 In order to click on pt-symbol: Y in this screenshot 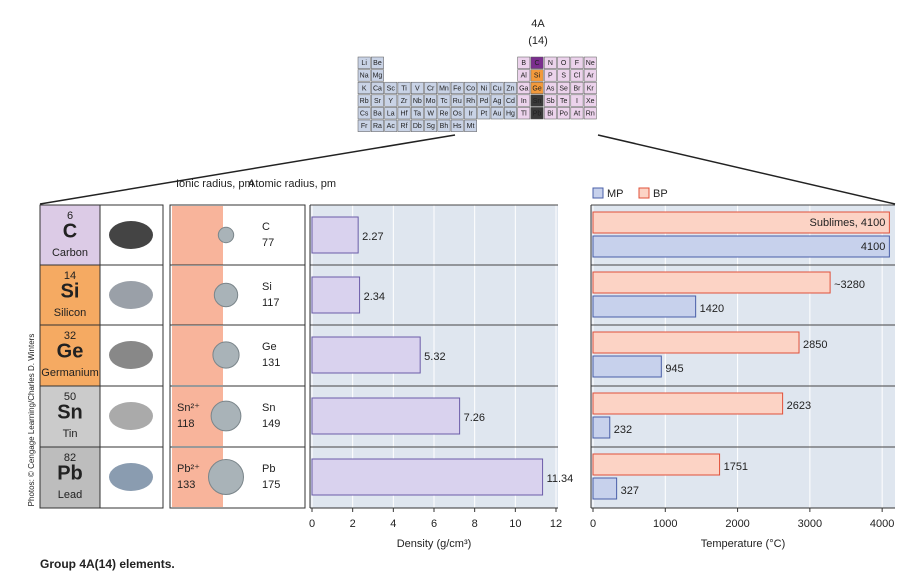, I will do `click(390, 101)`.